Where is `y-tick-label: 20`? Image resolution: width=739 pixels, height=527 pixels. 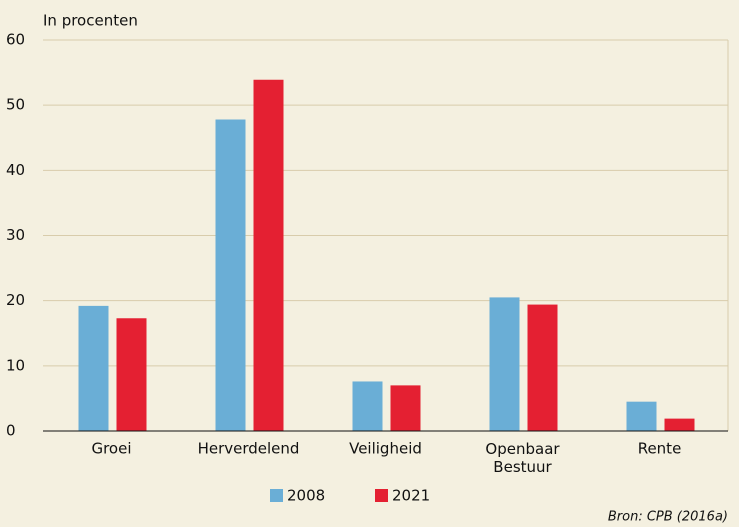 y-tick-label: 20 is located at coordinates (15, 300).